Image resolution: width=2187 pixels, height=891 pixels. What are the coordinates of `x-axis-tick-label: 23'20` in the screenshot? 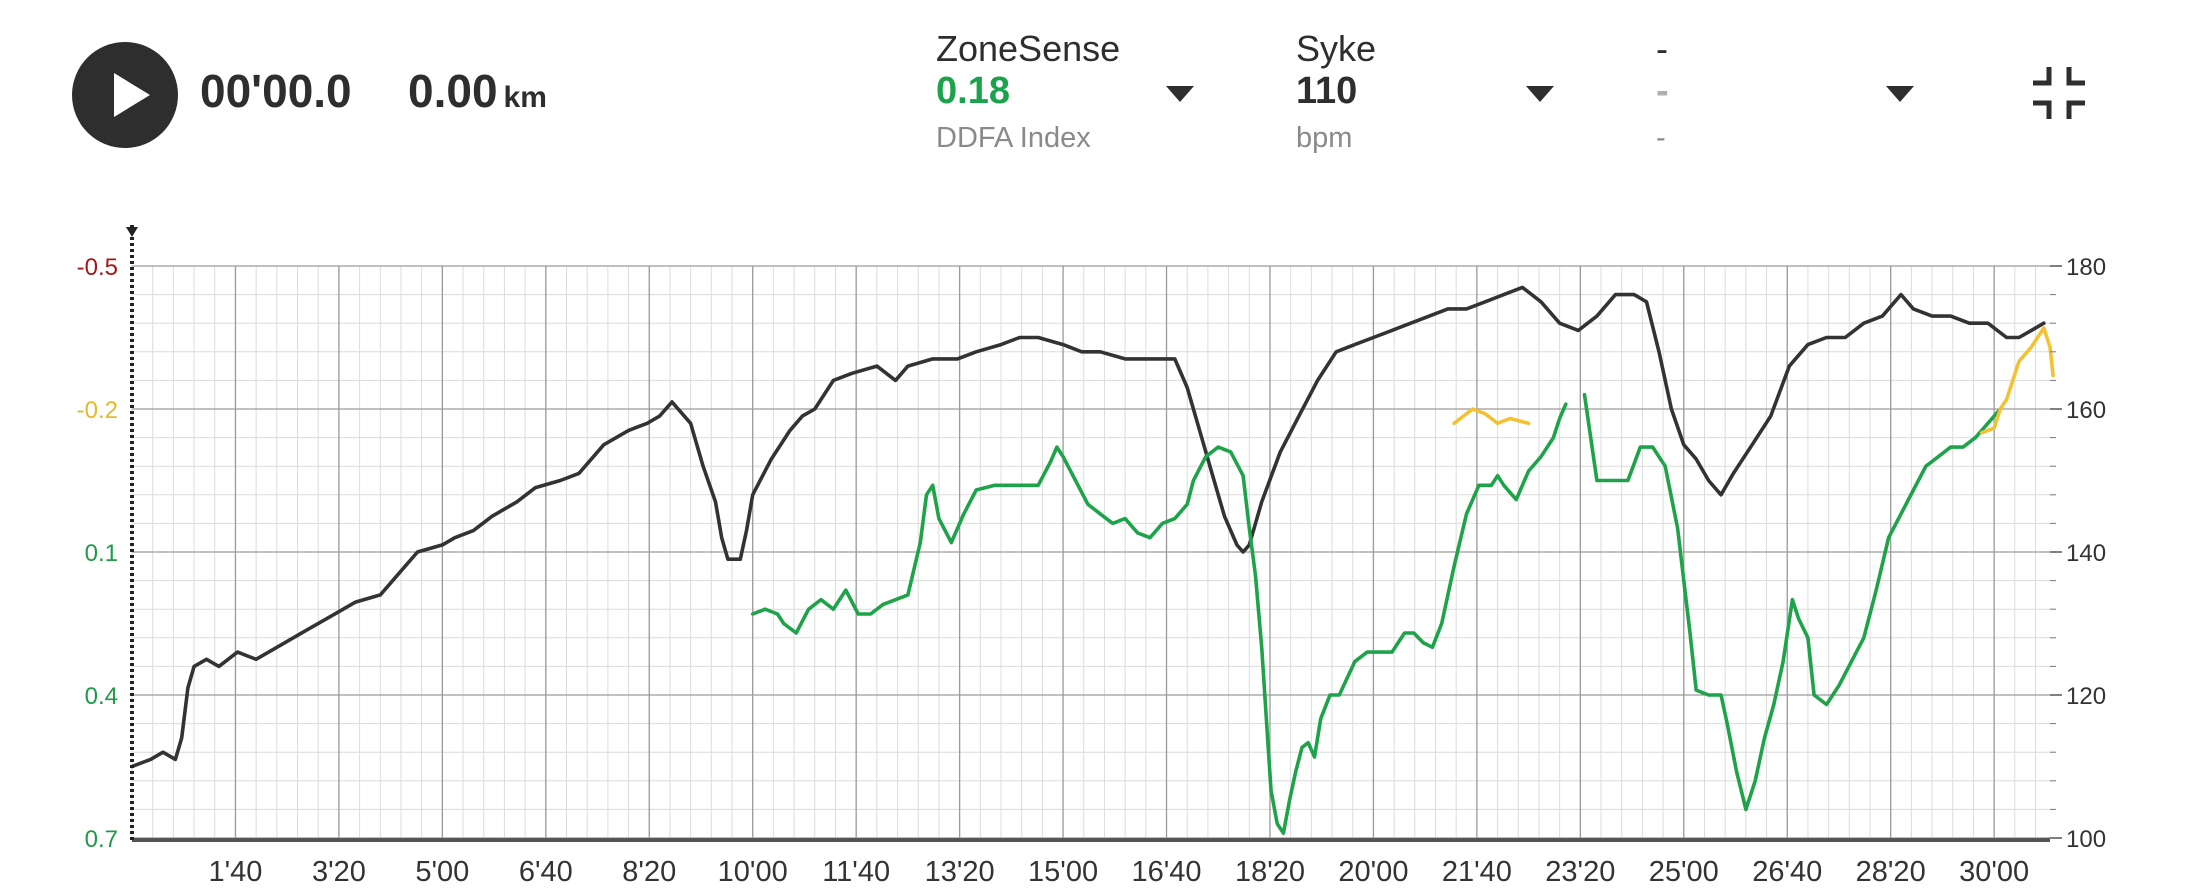 It's located at (1580, 872).